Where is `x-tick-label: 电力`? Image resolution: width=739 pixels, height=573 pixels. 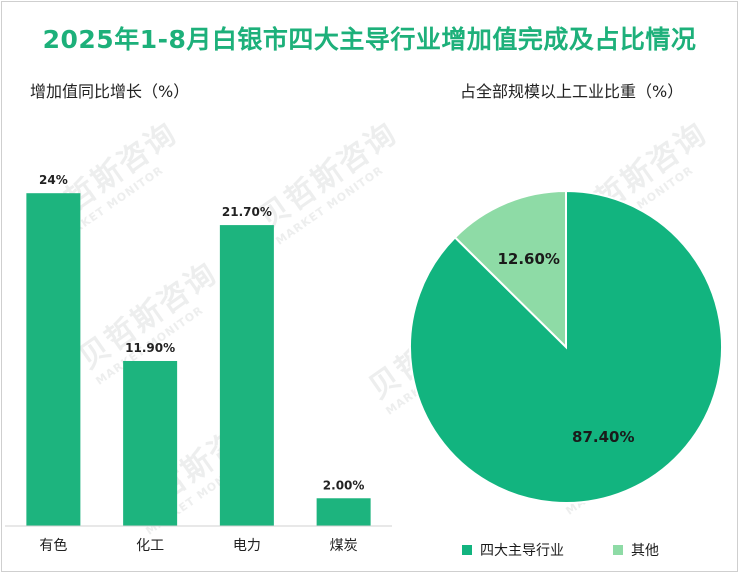 x-tick-label: 电力 is located at coordinates (247, 546).